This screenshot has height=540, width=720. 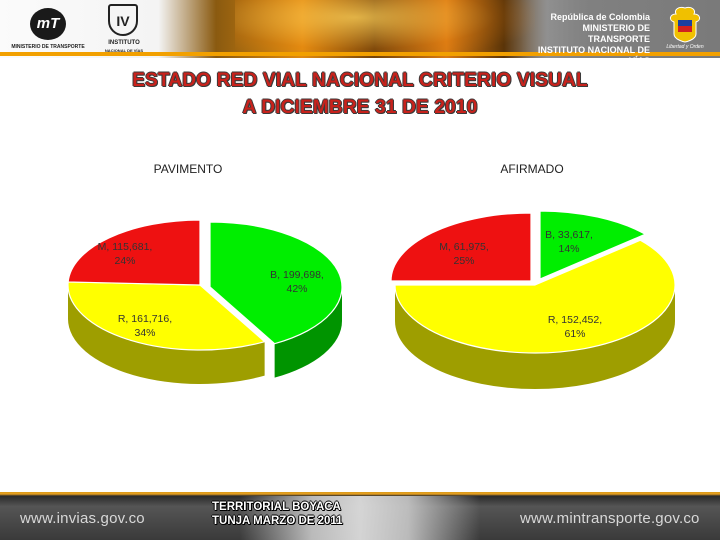 What do you see at coordinates (360, 54) in the screenshot?
I see `header-divider` at bounding box center [360, 54].